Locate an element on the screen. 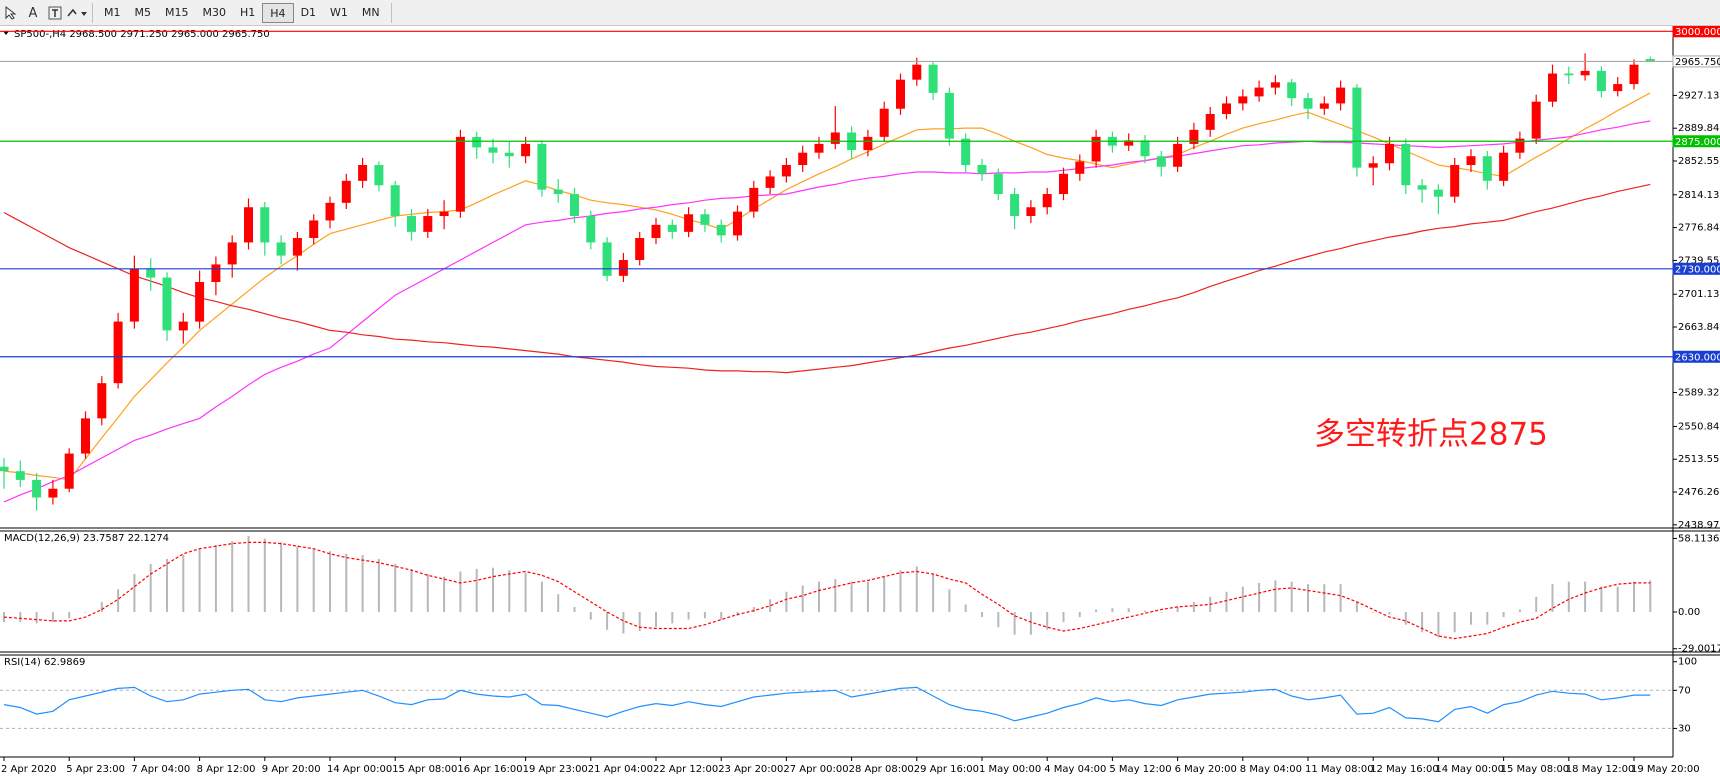 The height and width of the screenshot is (781, 1720). shapes-tool is located at coordinates (77, 13).